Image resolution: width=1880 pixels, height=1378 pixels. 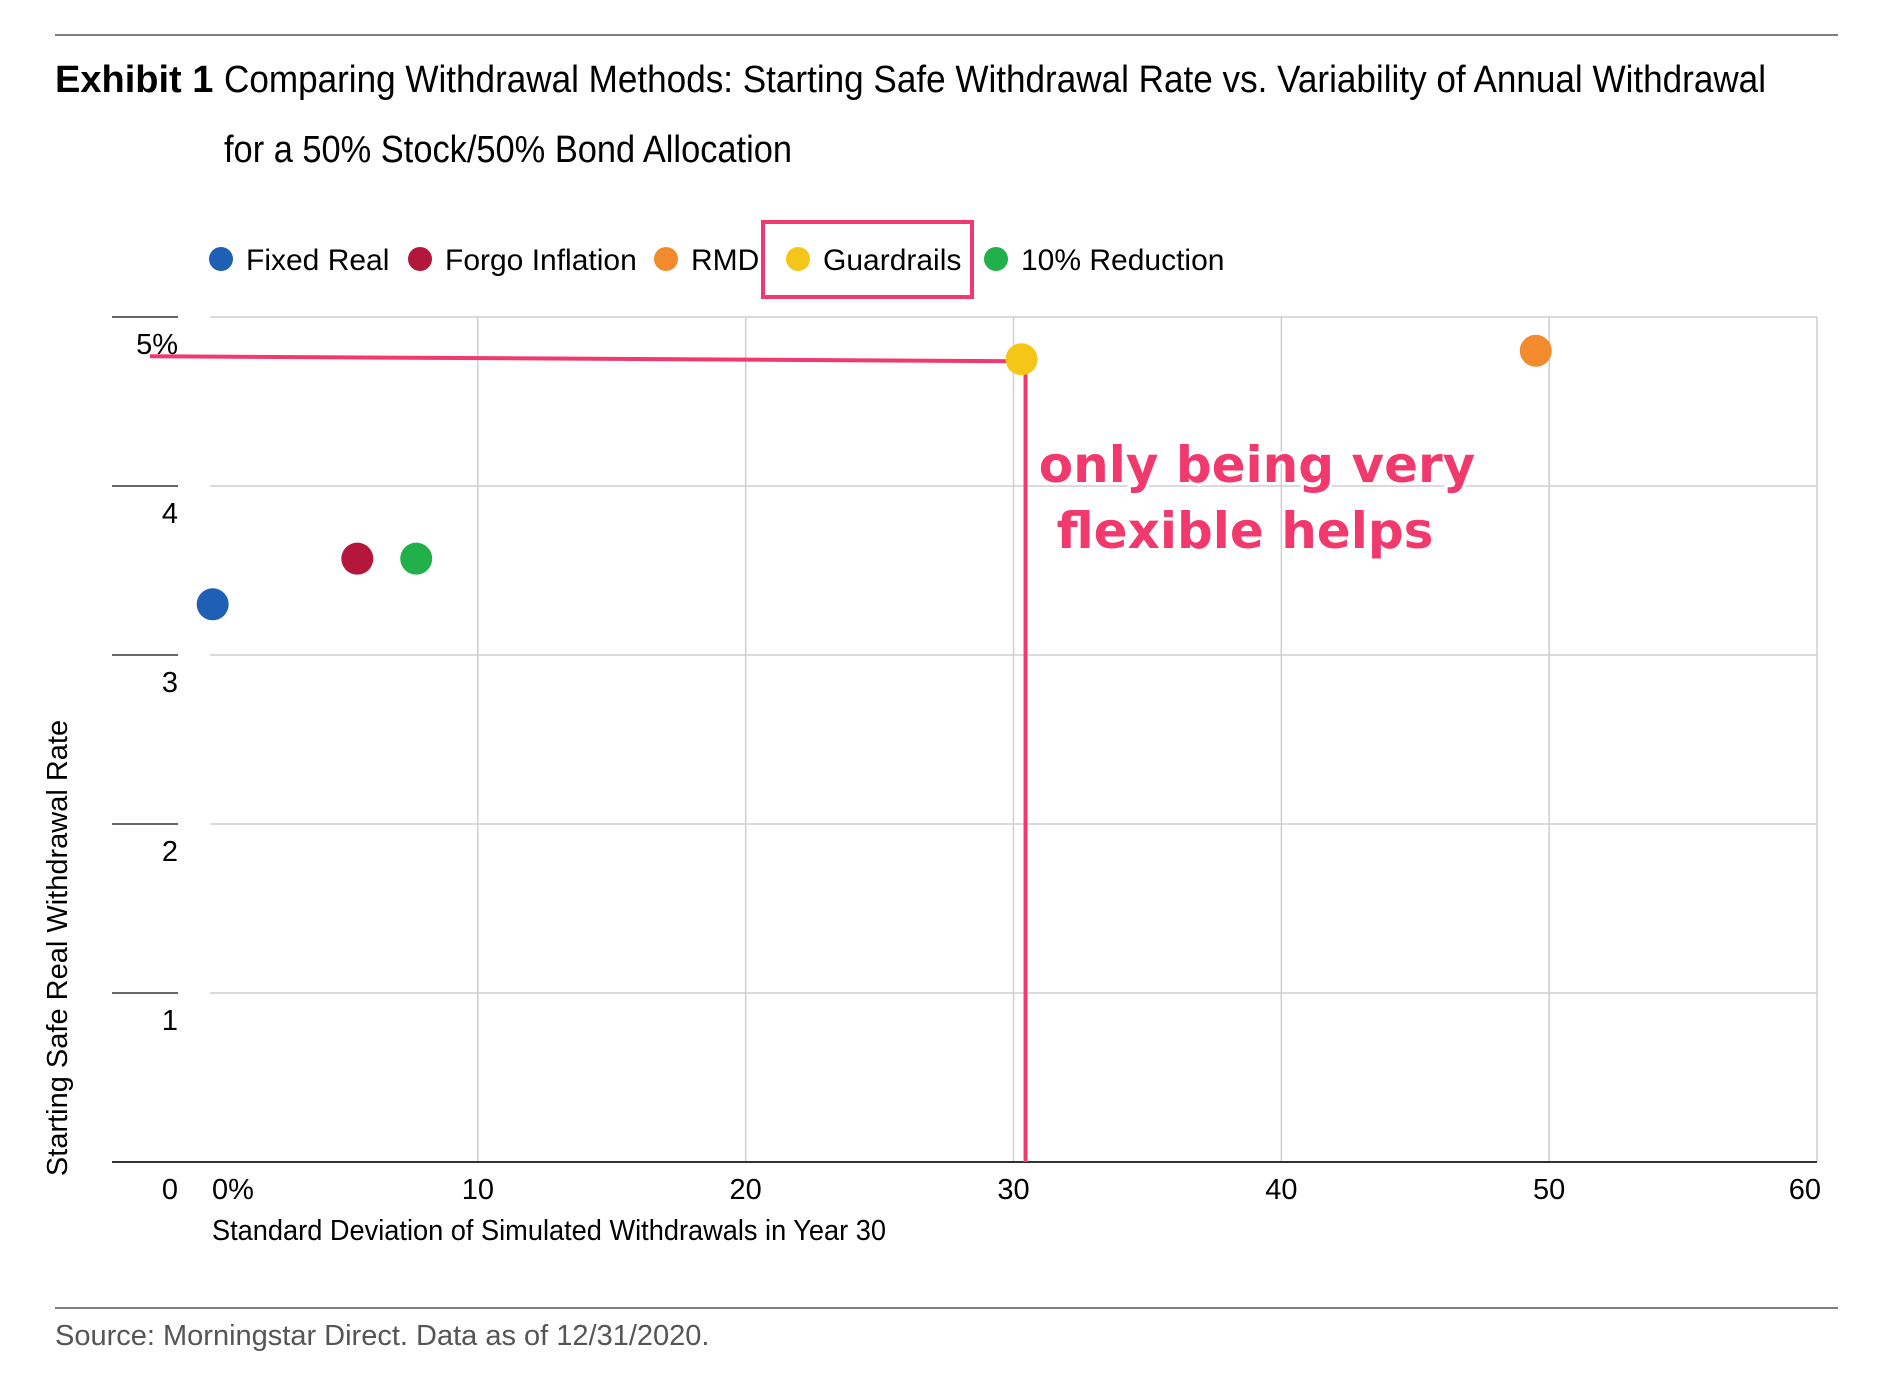 What do you see at coordinates (798, 259) in the screenshot?
I see `legend-marker-guardrails` at bounding box center [798, 259].